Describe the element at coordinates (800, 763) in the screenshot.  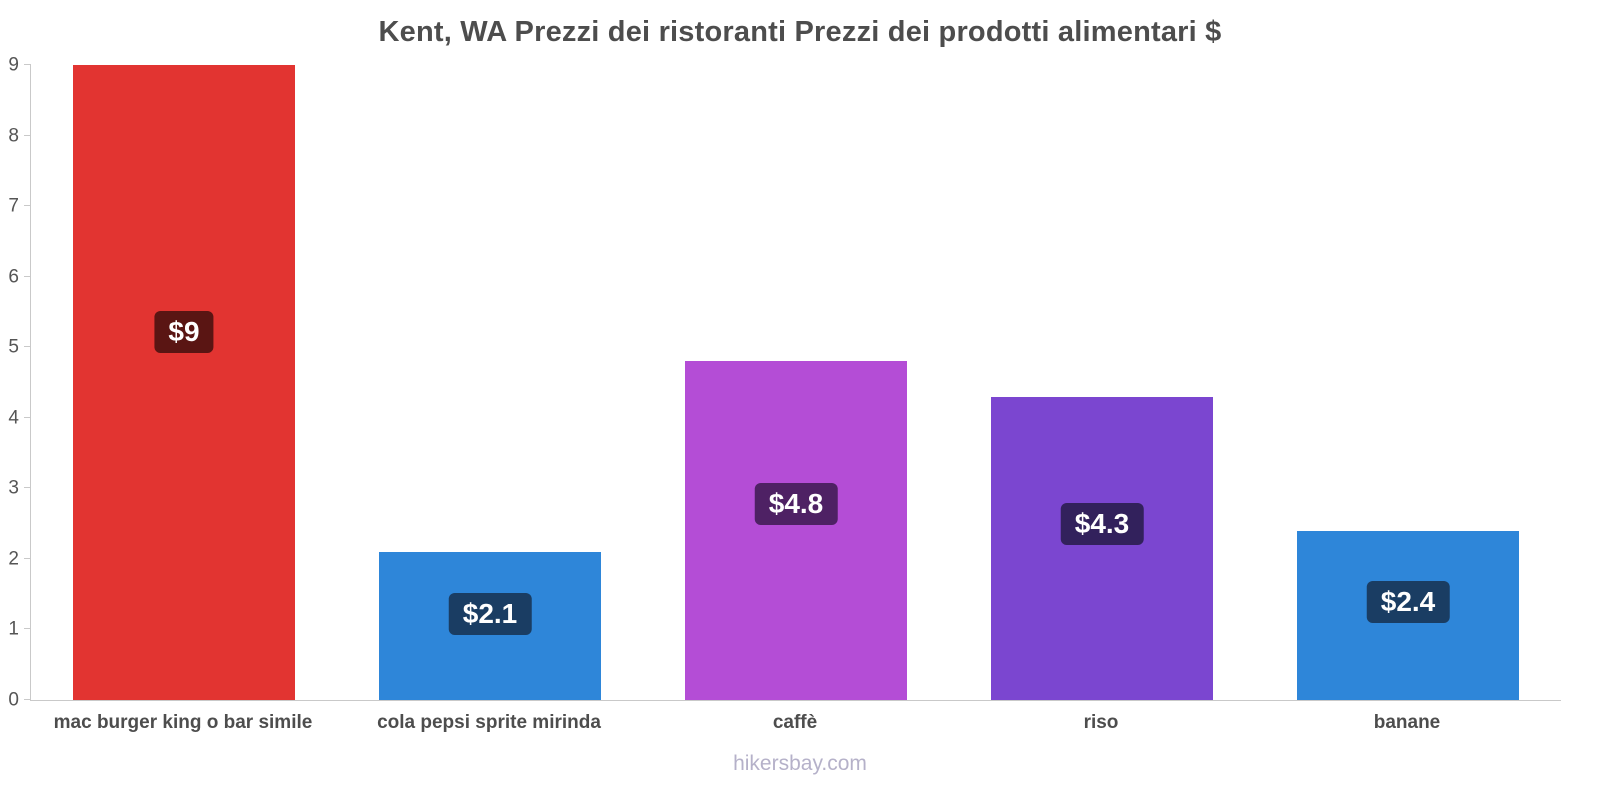
I see `watermark: hikersbay.com` at that location.